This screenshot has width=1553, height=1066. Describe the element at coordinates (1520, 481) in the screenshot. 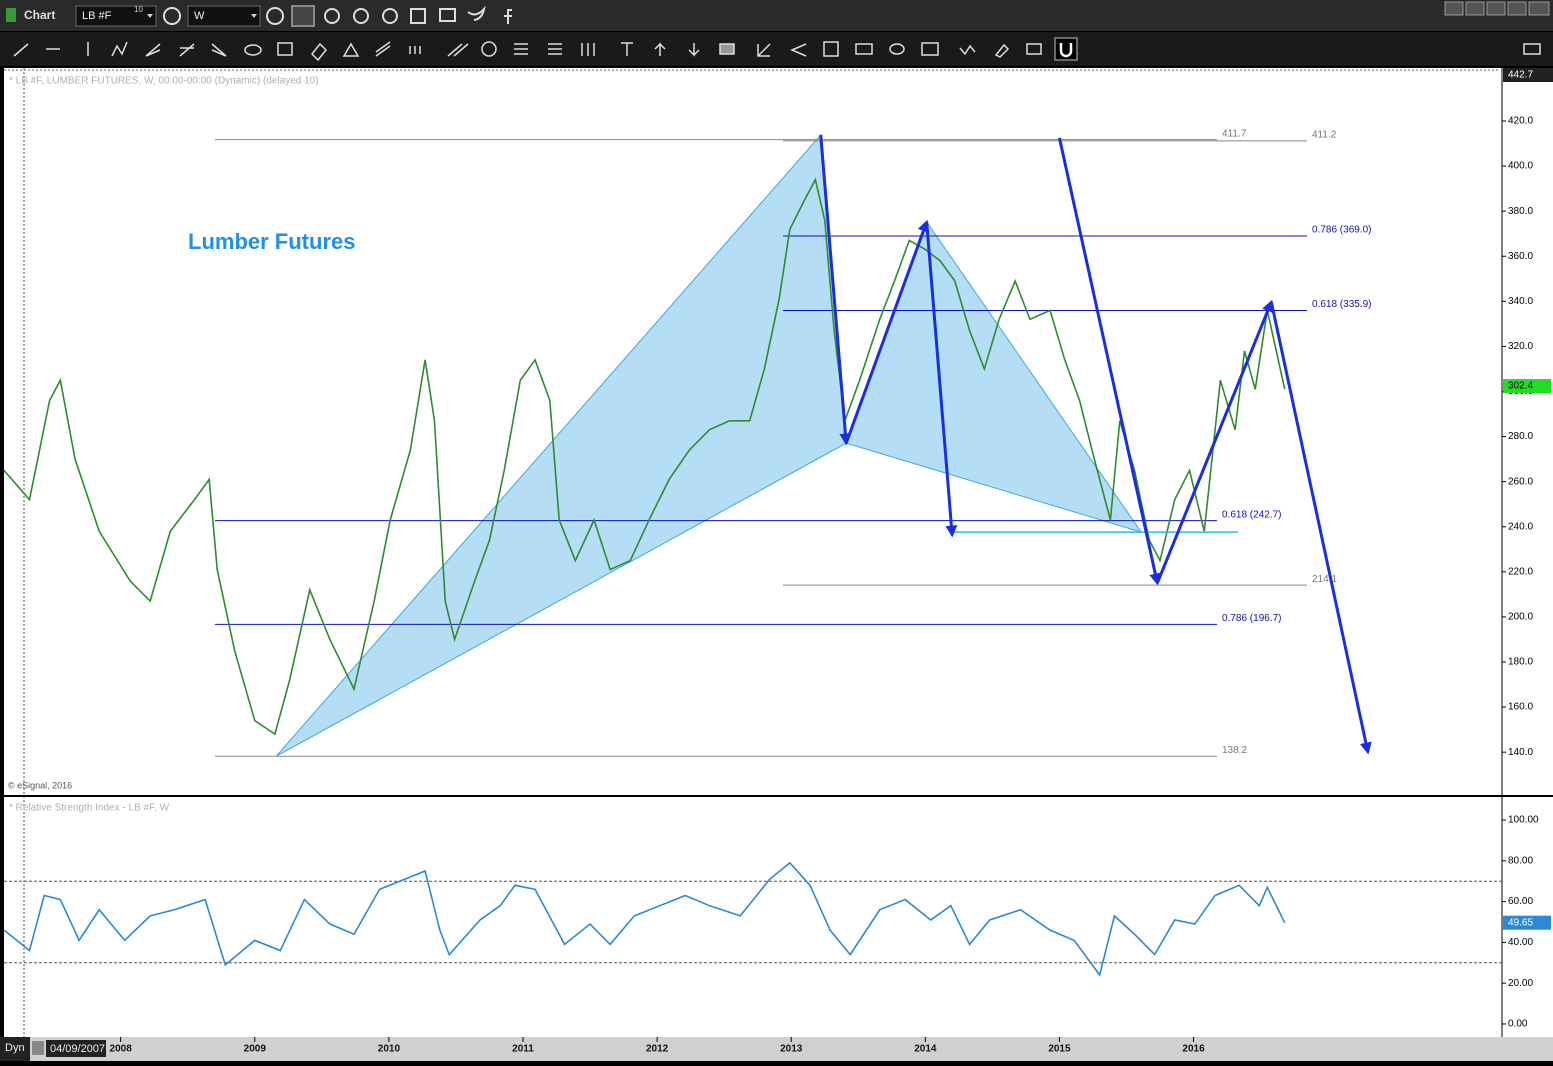

I see `y-tick-label: 260.0` at that location.